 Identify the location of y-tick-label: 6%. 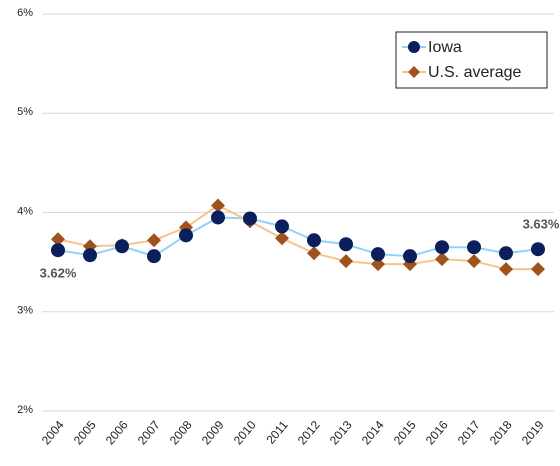
(25, 13).